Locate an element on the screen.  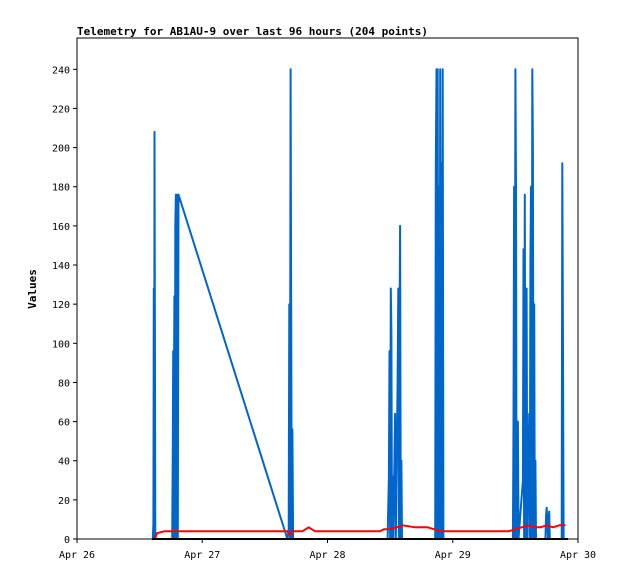
x-tick-label: Apr 27 is located at coordinates (202, 555).